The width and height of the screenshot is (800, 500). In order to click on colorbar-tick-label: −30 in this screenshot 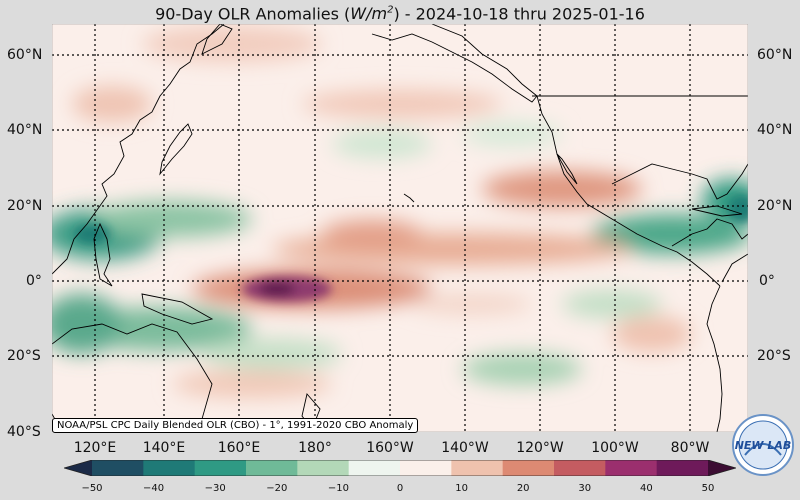, I will do `click(215, 488)`.